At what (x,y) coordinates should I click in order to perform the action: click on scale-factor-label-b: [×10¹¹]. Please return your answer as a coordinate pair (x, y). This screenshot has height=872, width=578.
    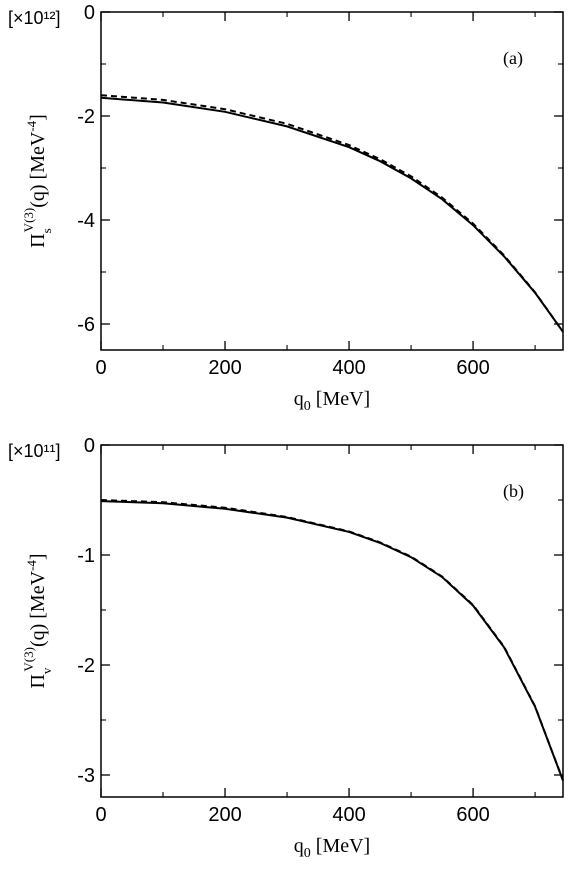
    Looking at the image, I should click on (34, 451).